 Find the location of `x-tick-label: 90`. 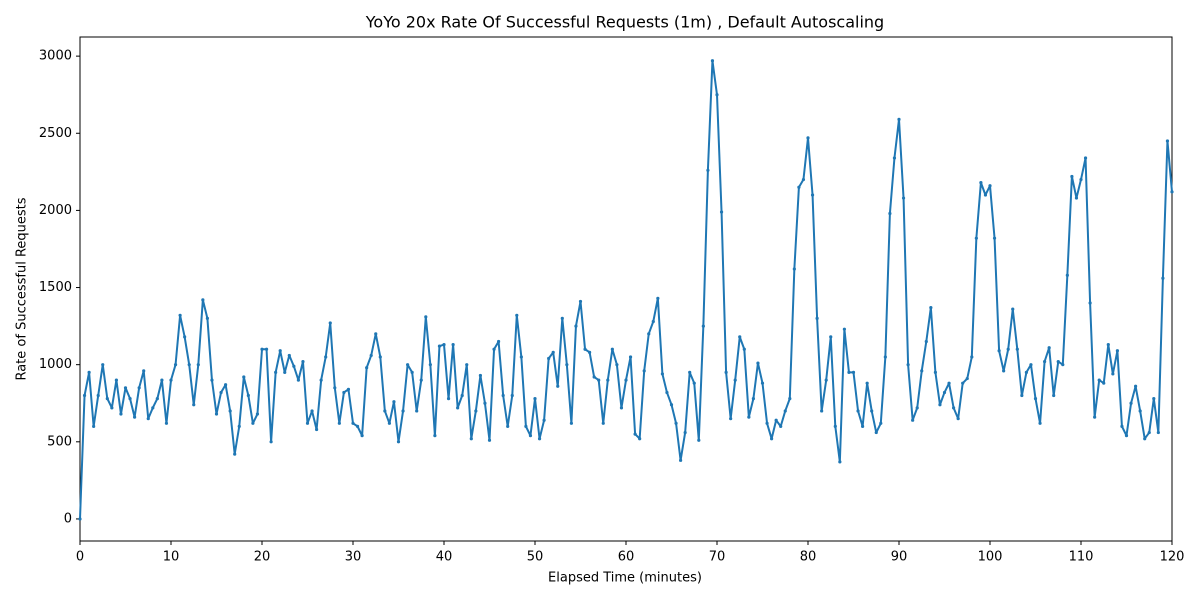

x-tick-label: 90 is located at coordinates (899, 557).